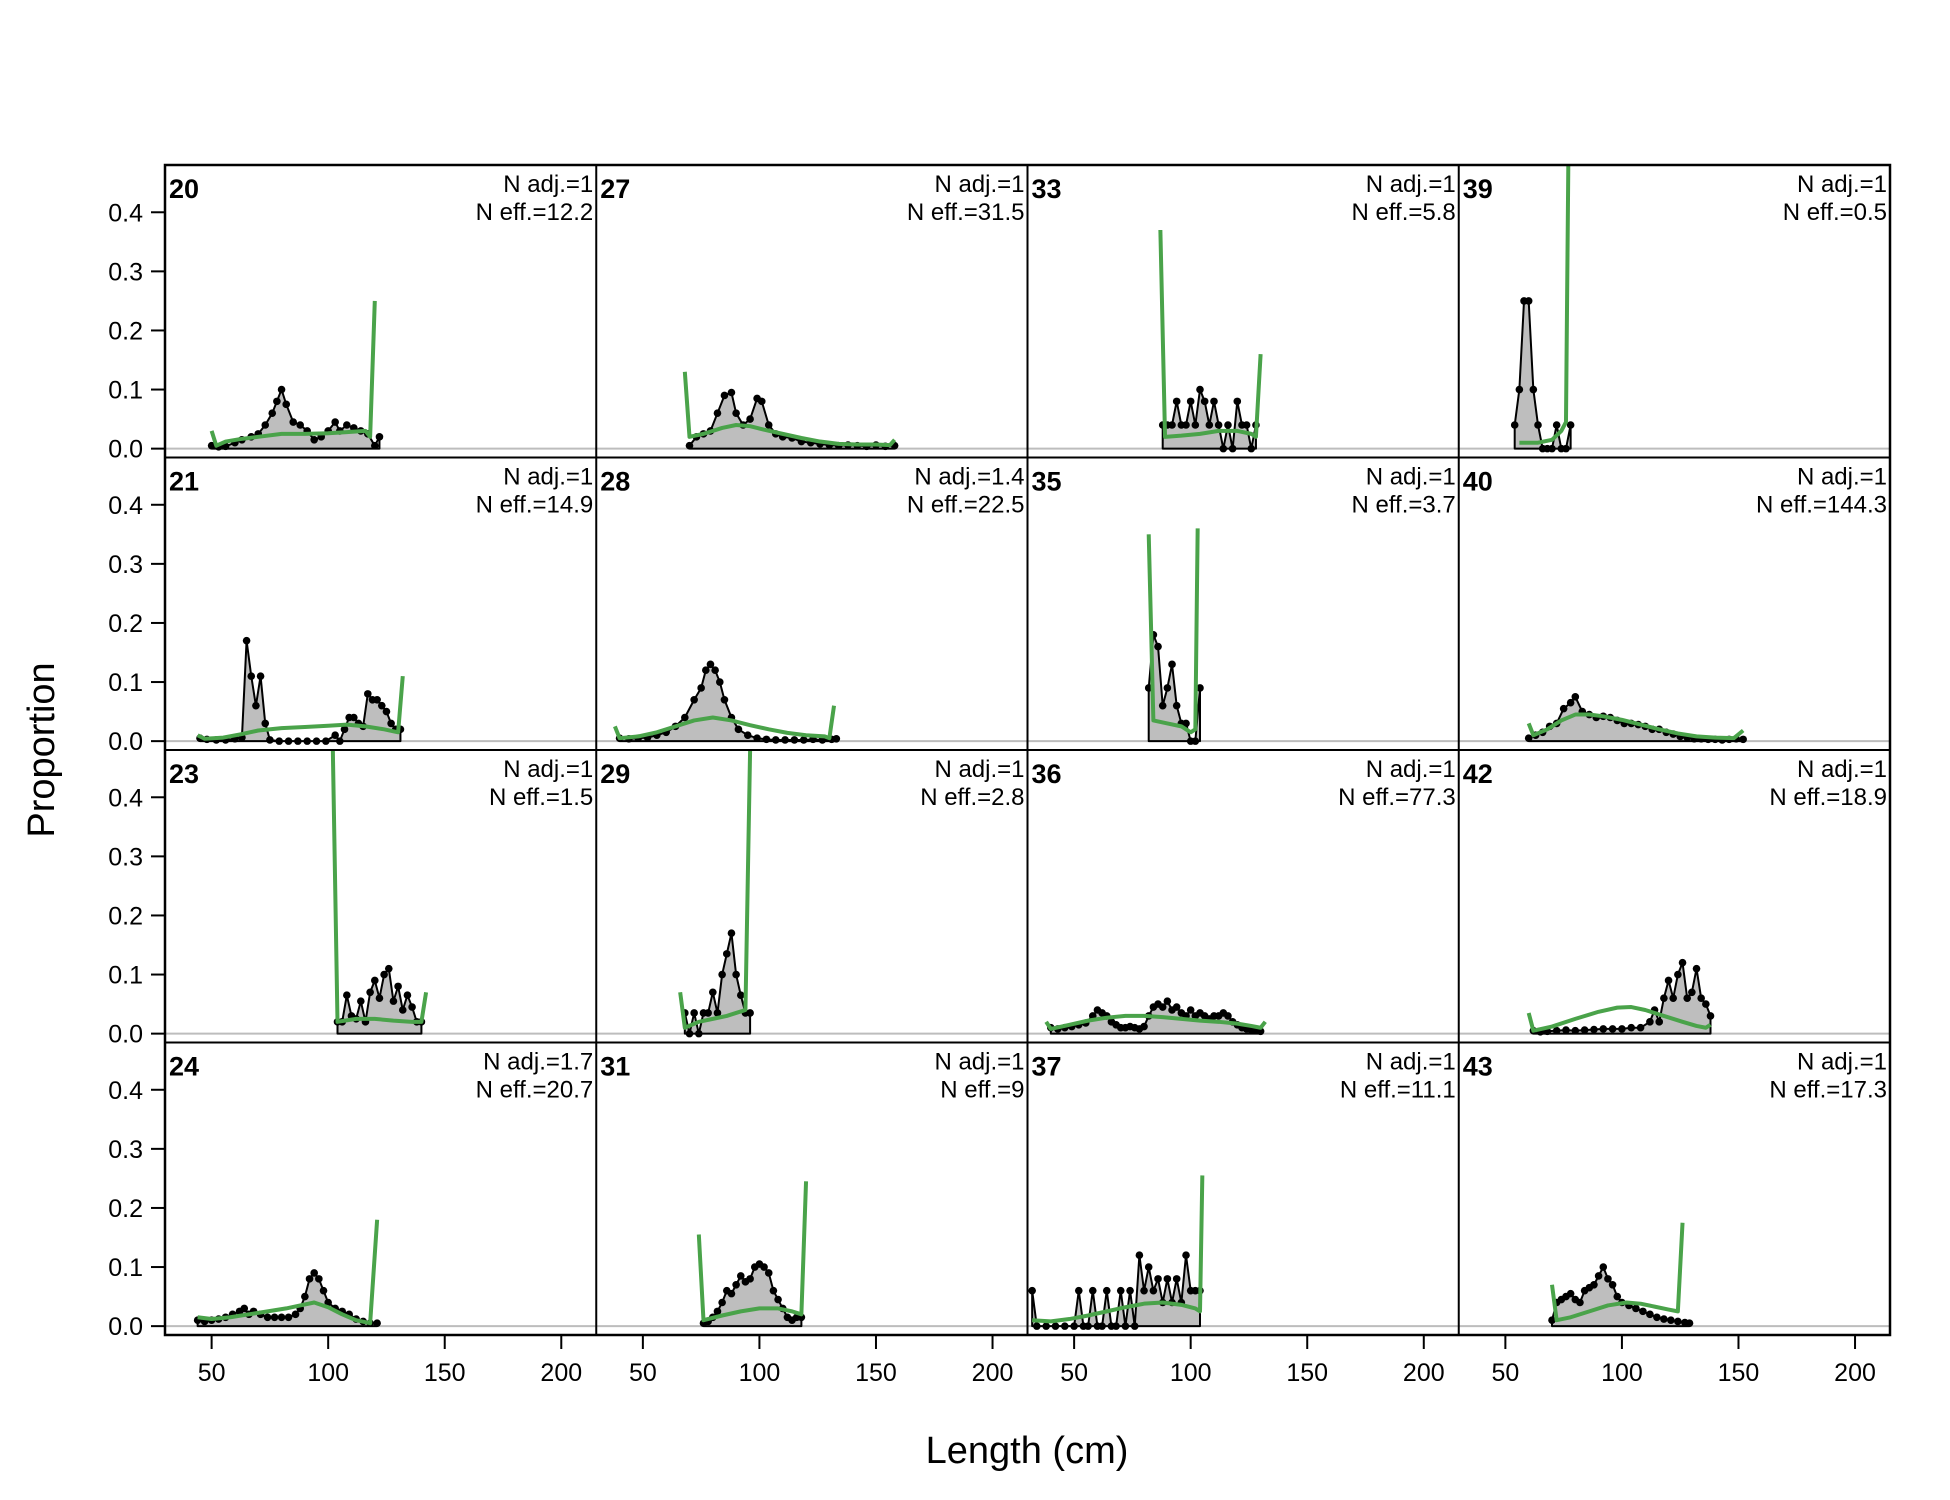 Image resolution: width=1950 pixels, height=1500 pixels. I want to click on x-tick-label: 50, so click(1074, 1373).